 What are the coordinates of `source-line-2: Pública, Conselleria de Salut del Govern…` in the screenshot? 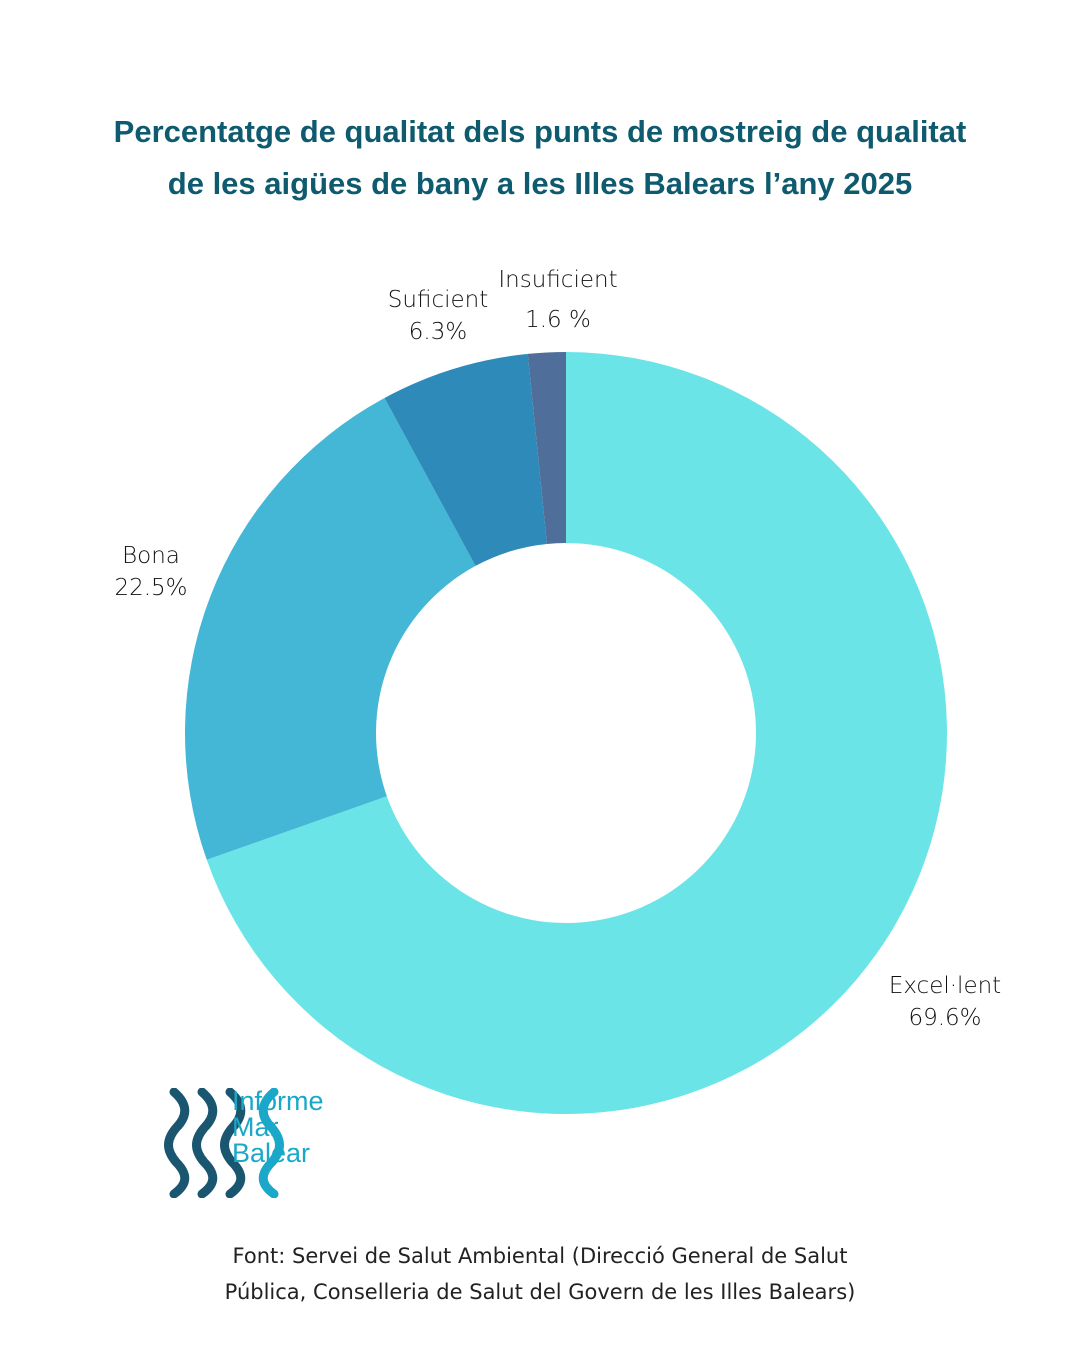 It's located at (540, 1292).